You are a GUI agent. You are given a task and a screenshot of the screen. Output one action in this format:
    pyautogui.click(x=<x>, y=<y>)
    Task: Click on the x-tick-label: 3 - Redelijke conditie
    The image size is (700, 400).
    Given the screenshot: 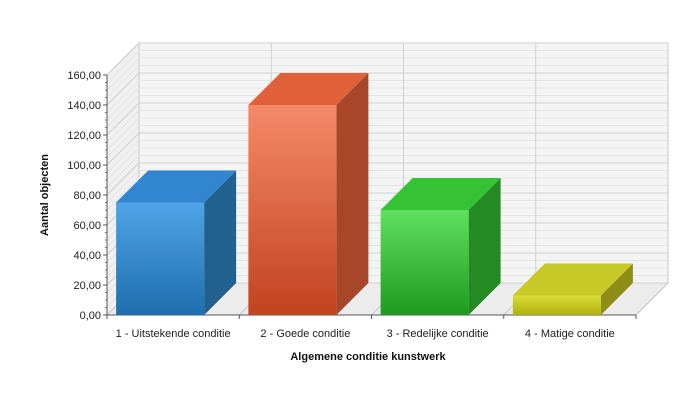 What is the action you would take?
    pyautogui.click(x=438, y=334)
    